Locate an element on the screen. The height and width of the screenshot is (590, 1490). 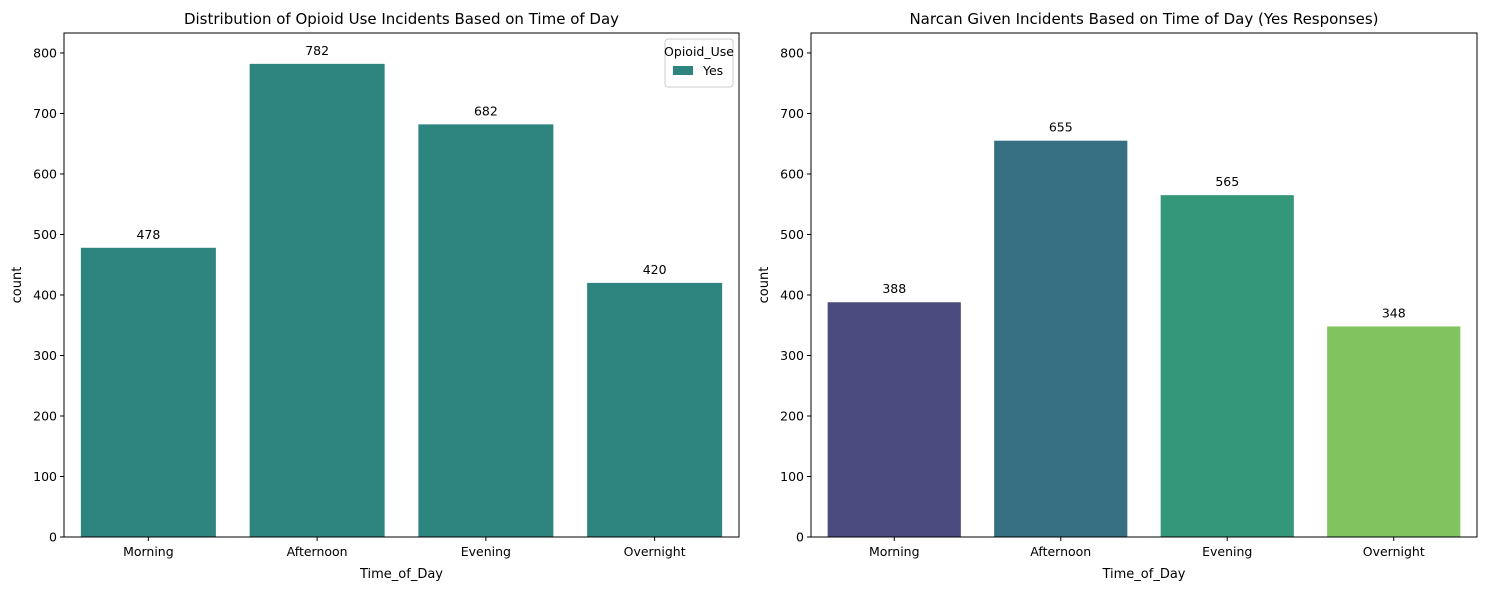
bar-value-label: 565 is located at coordinates (1227, 181).